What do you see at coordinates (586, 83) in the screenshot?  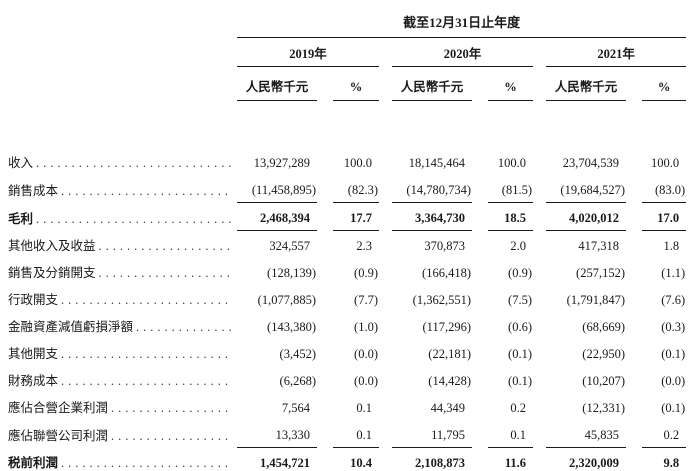 I see `unit-header-2021: 人民幣千元` at bounding box center [586, 83].